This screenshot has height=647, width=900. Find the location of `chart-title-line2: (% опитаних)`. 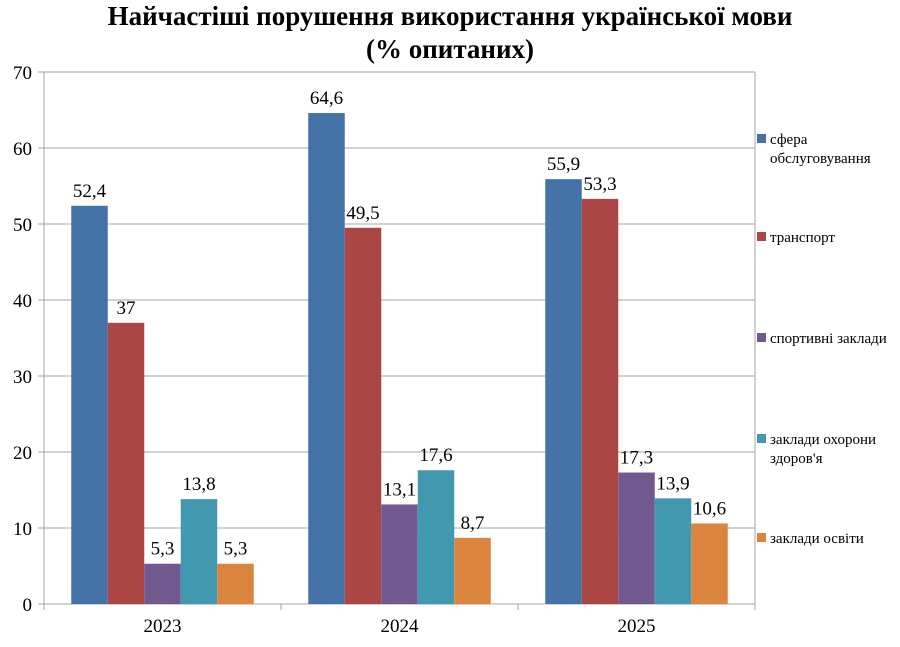

chart-title-line2: (% опитаних) is located at coordinates (450, 49).